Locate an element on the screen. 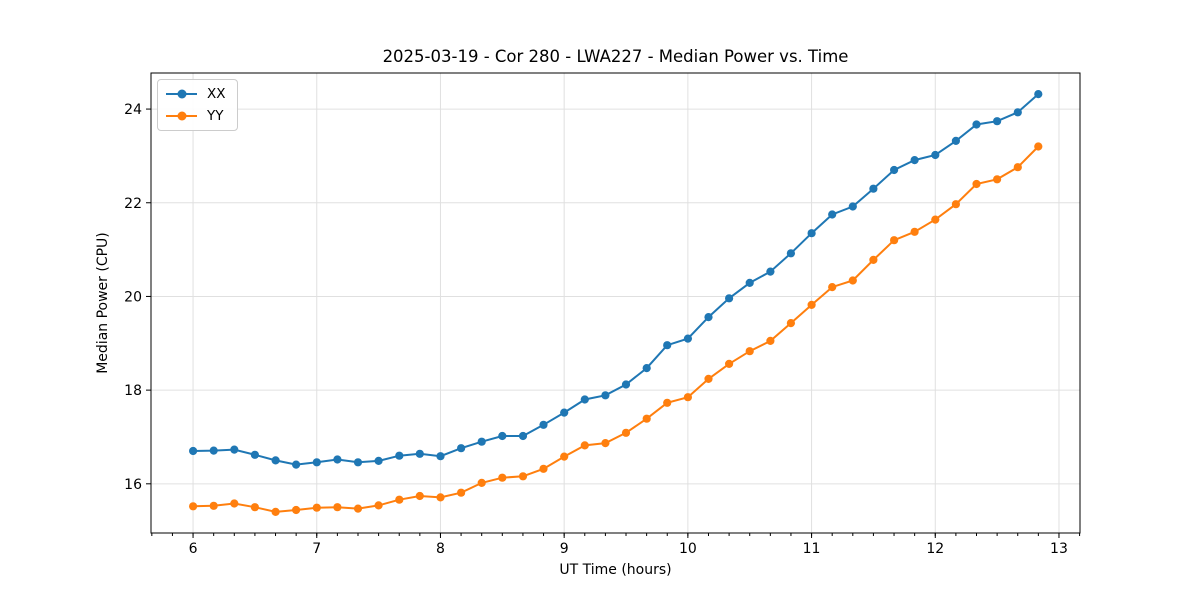  y-tick-label: 24 is located at coordinates (133, 110).